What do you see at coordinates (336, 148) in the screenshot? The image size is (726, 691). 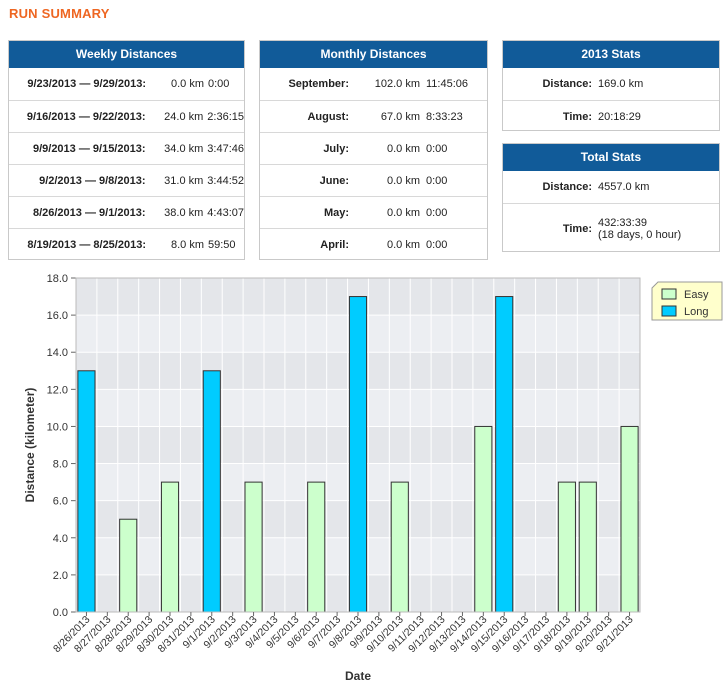 I see `month-label: July:` at bounding box center [336, 148].